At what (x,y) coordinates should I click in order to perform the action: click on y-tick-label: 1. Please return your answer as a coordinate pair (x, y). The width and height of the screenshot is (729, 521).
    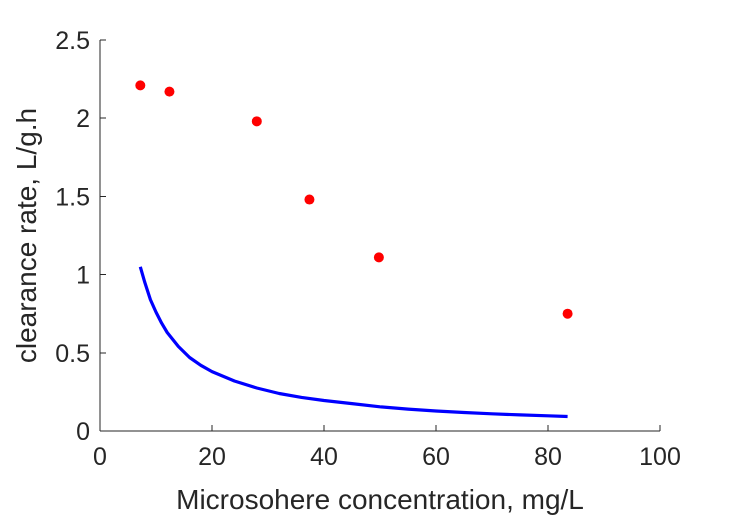
    Looking at the image, I should click on (83, 276).